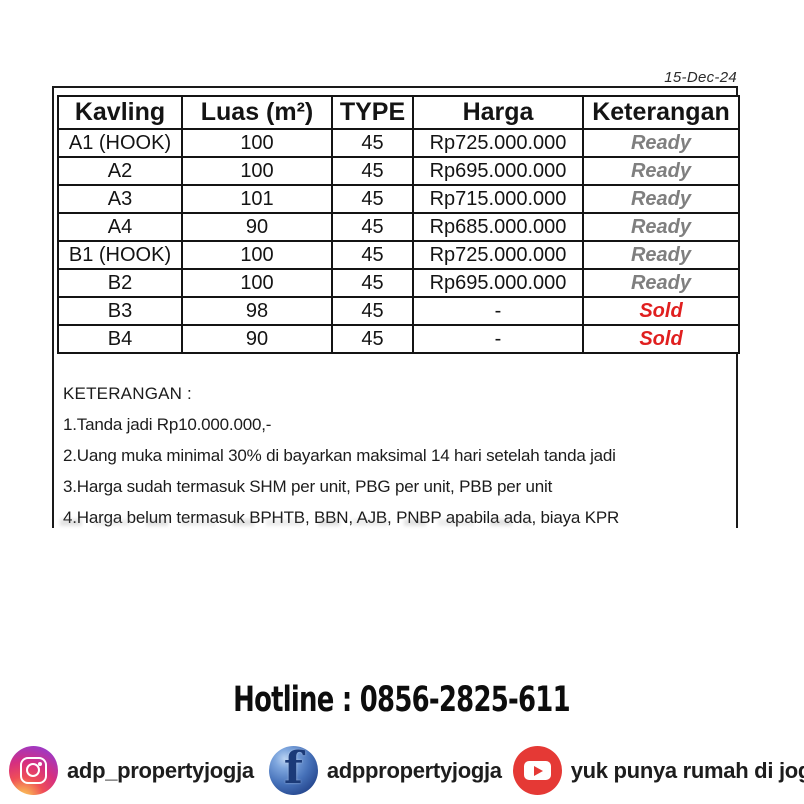 This screenshot has height=804, width=804. What do you see at coordinates (414, 770) in the screenshot?
I see `facebook-handle: adppropertyjogja` at bounding box center [414, 770].